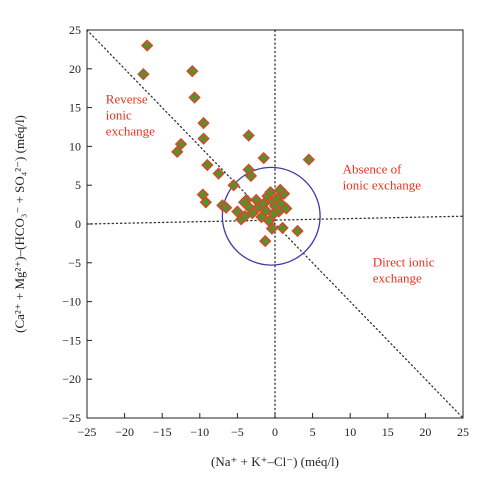  I want to click on region-label-3: Direct ionic exchange, so click(404, 270).